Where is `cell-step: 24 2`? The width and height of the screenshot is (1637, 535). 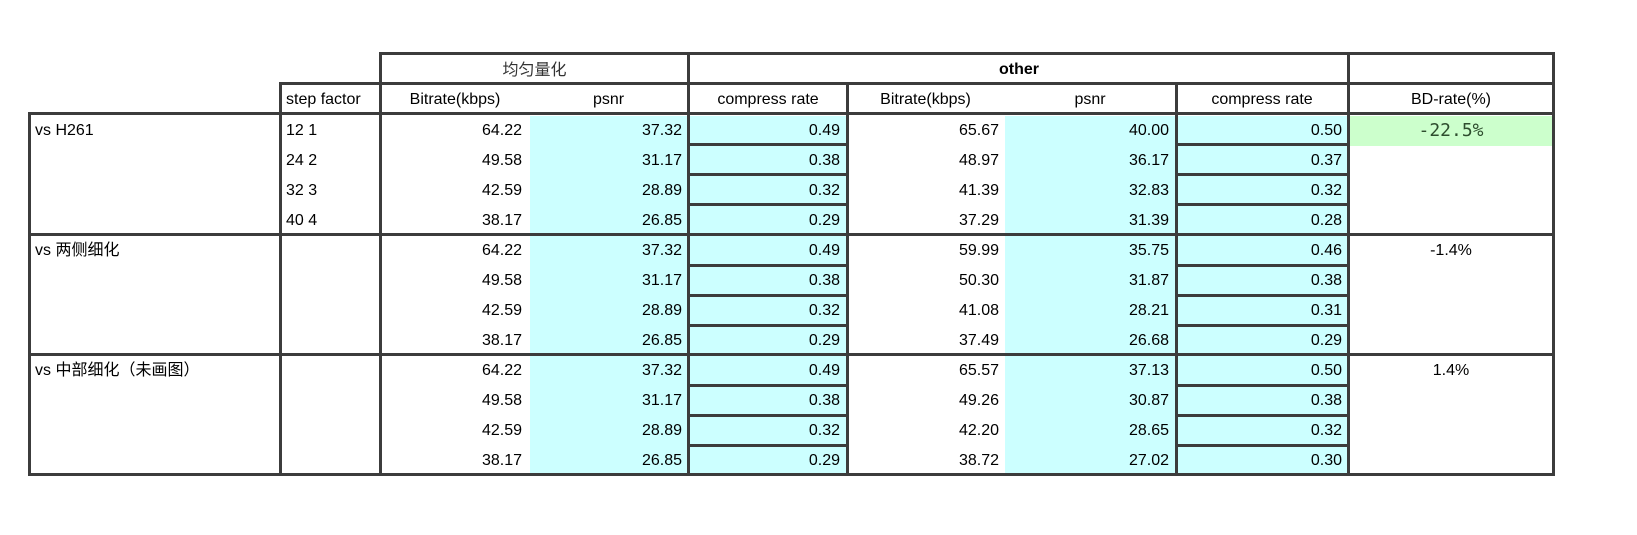
cell-step: 24 2 is located at coordinates (302, 160).